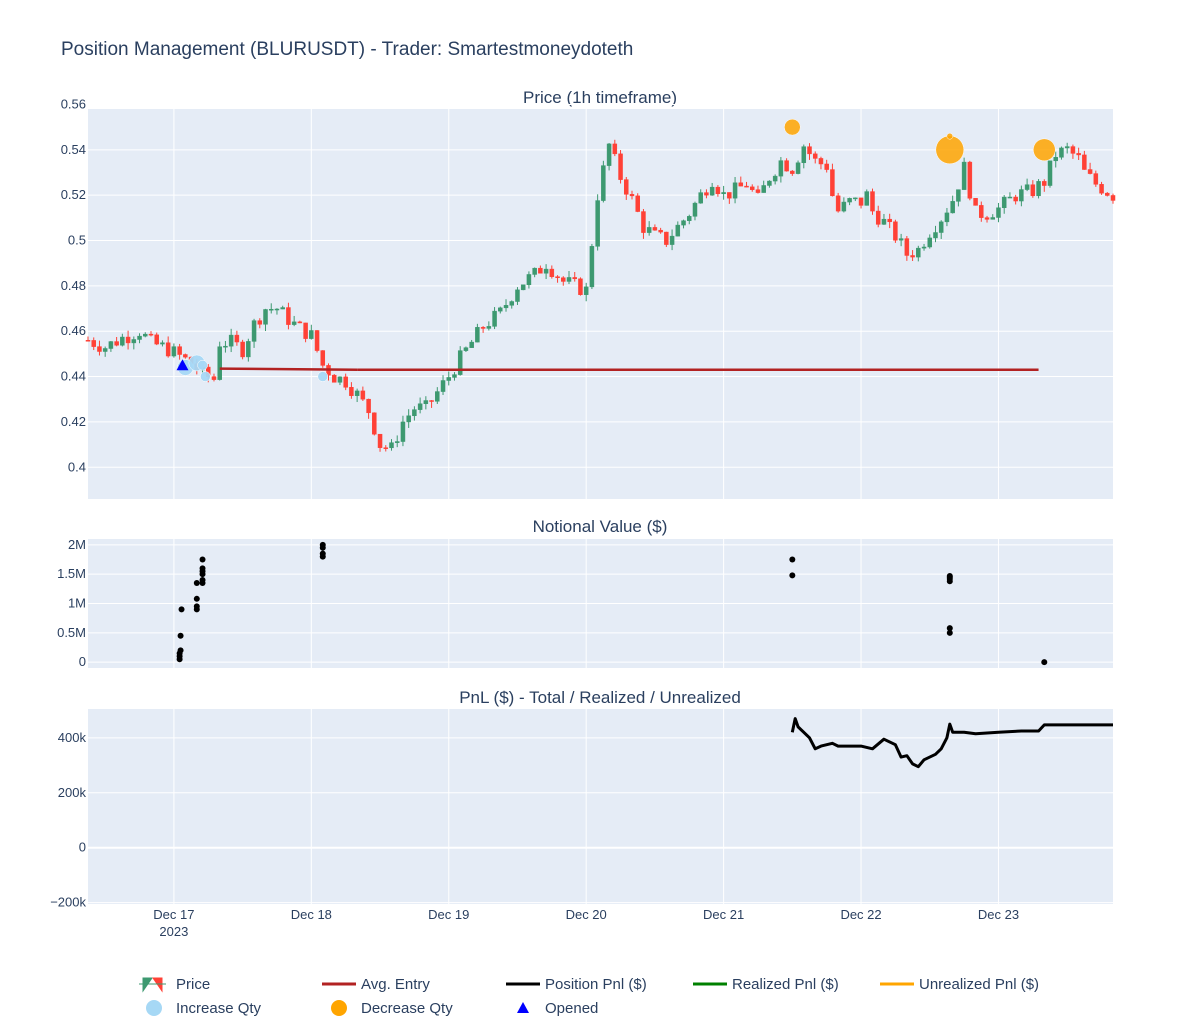 The height and width of the screenshot is (1036, 1200). What do you see at coordinates (73, 194) in the screenshot?
I see `y-tick-label: 0.52` at bounding box center [73, 194].